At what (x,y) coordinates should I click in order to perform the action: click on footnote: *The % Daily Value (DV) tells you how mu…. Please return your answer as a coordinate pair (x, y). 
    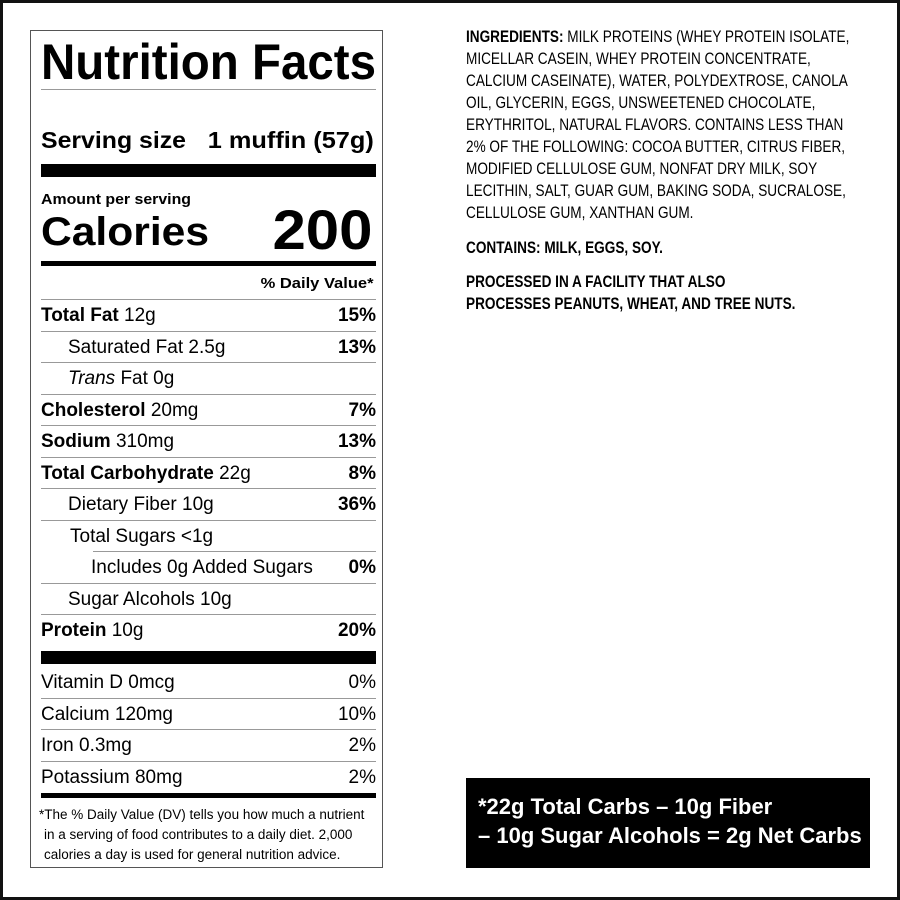
    Looking at the image, I should click on (201, 835).